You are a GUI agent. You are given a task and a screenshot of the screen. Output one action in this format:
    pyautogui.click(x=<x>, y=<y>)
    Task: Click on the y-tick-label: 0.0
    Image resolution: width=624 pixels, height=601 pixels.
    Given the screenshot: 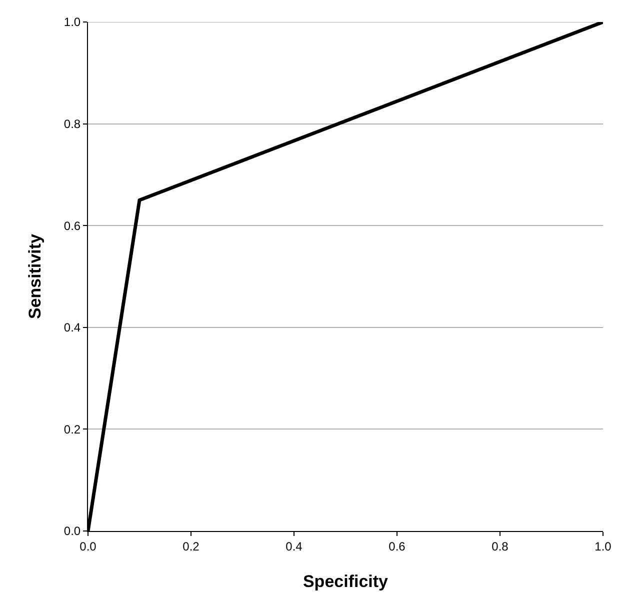 What is the action you would take?
    pyautogui.click(x=72, y=531)
    